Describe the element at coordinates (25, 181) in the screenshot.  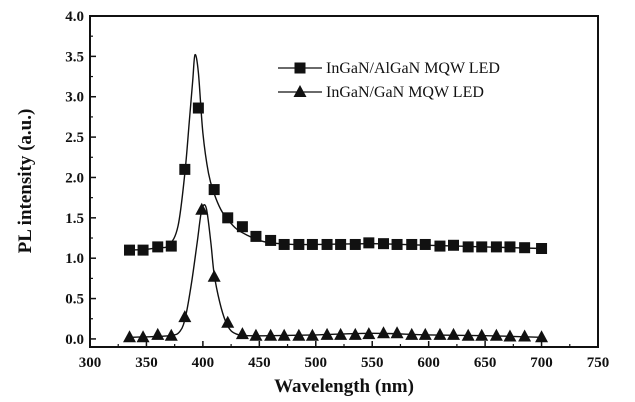
I see `y-axis-title: PL intensity (a.u.)` at that location.